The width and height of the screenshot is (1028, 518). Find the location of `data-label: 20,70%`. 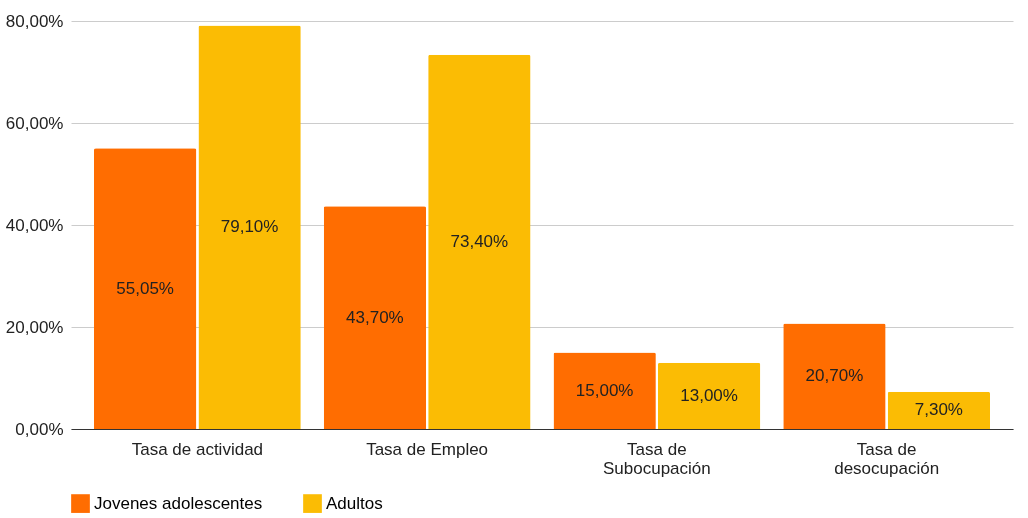

data-label: 20,70% is located at coordinates (834, 376).